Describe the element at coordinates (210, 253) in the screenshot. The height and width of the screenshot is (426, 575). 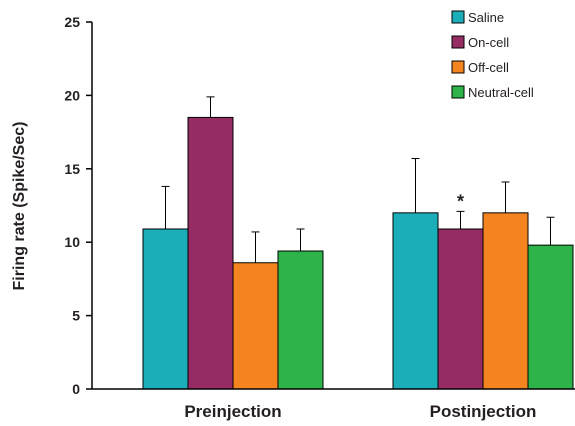
I see `bar-preinjection-on-cell` at that location.